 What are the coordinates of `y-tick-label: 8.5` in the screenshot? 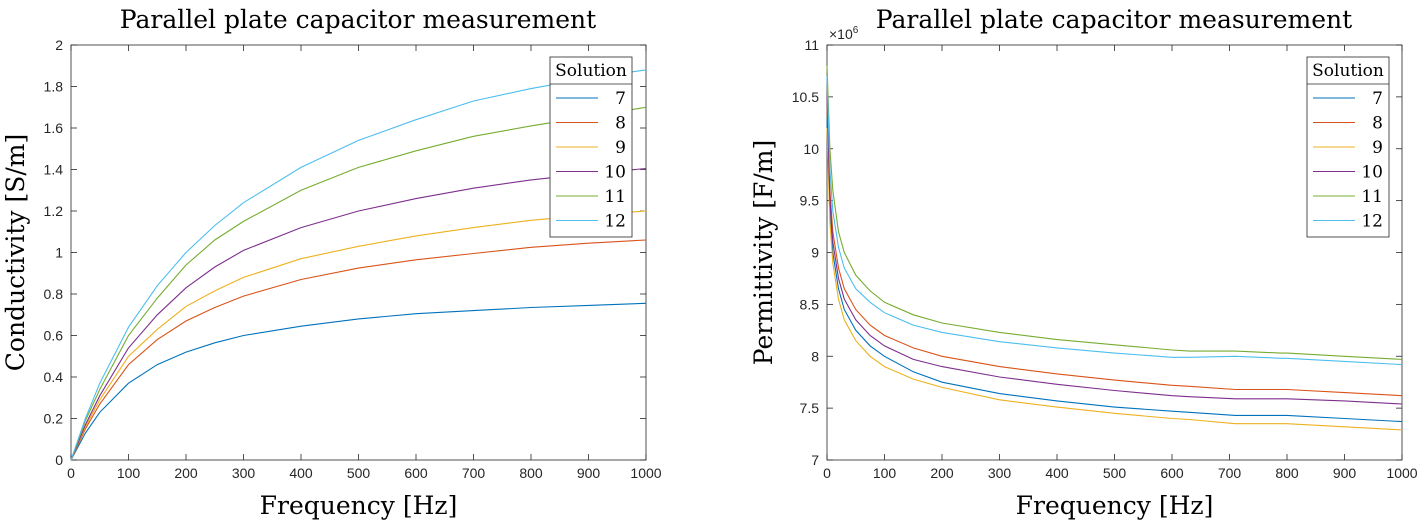 It's located at (810, 304).